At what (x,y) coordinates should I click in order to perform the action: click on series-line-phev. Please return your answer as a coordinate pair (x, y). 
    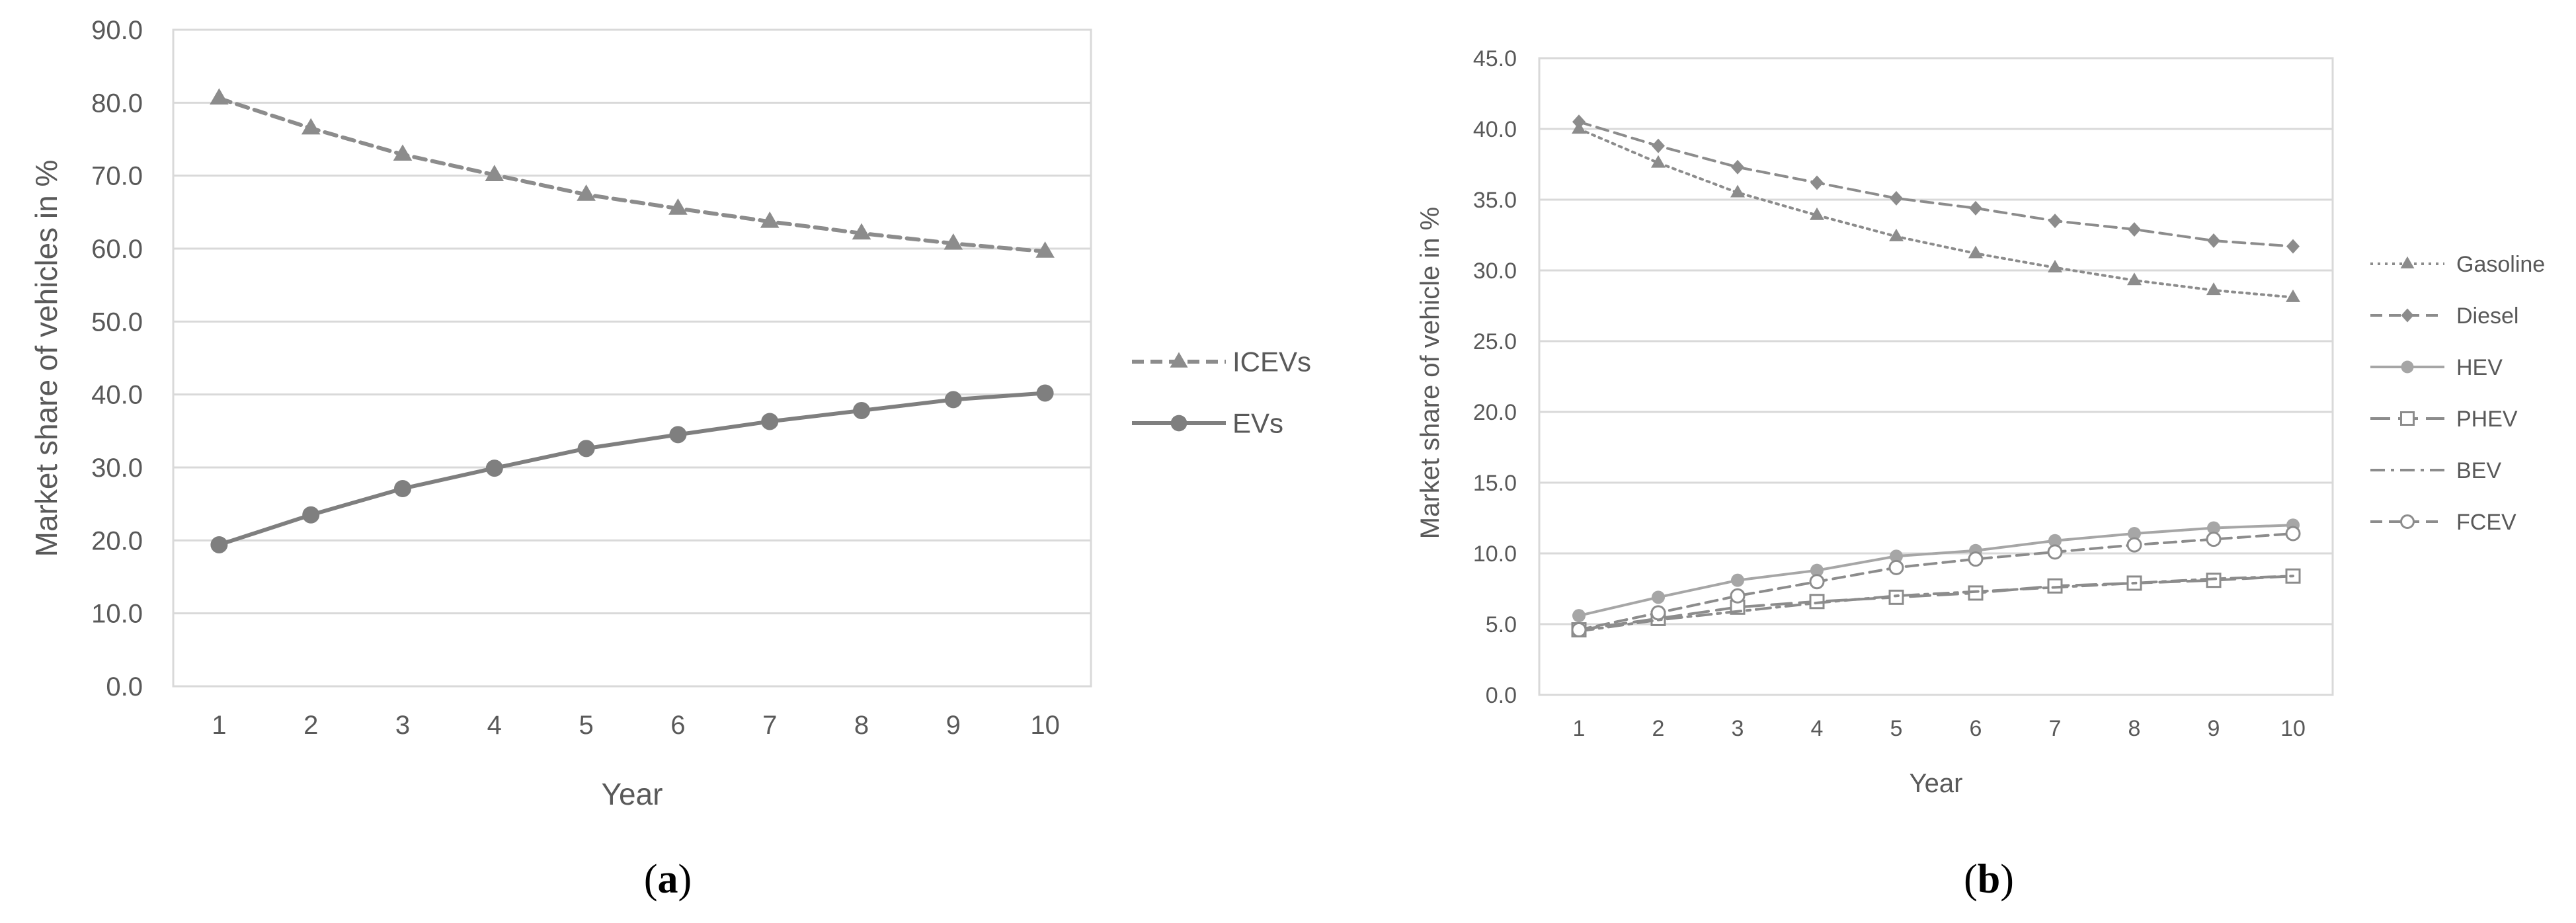
    Looking at the image, I should click on (1936, 603).